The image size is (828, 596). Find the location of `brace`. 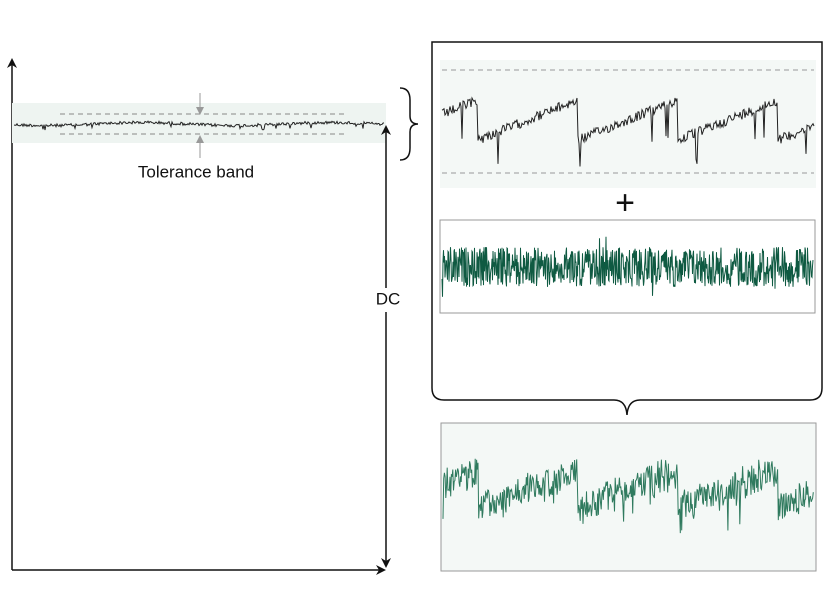

brace is located at coordinates (409, 124).